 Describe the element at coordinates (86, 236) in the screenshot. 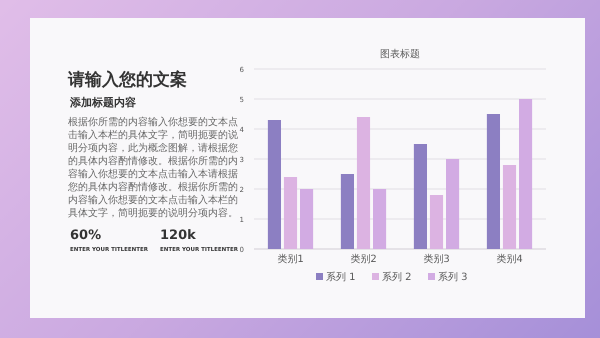

I see `text: 60%` at that location.